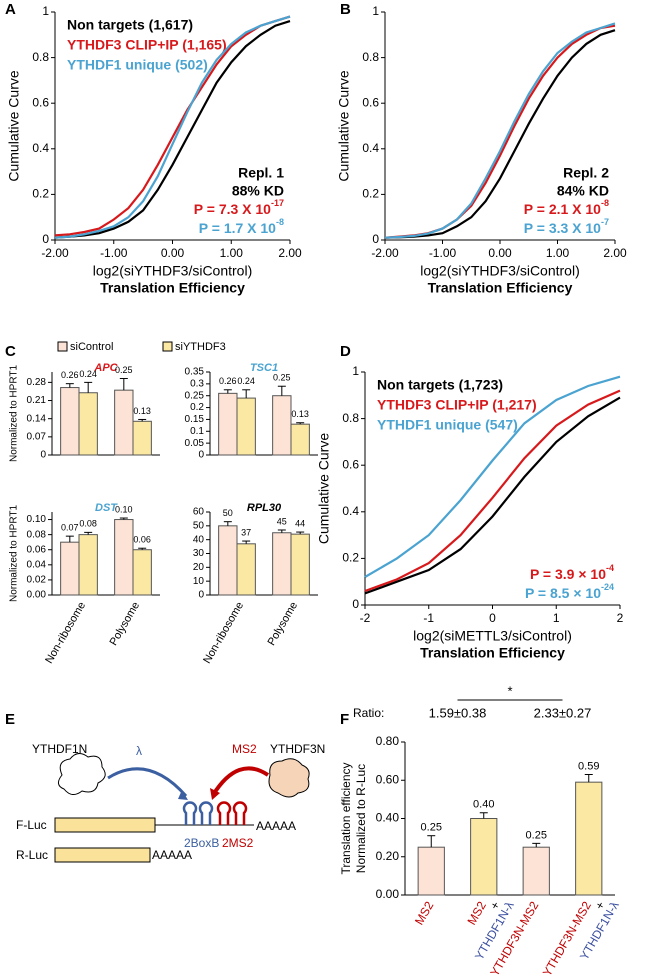 The width and height of the screenshot is (650, 975). I want to click on y-tick-label: 0.04, so click(37, 564).